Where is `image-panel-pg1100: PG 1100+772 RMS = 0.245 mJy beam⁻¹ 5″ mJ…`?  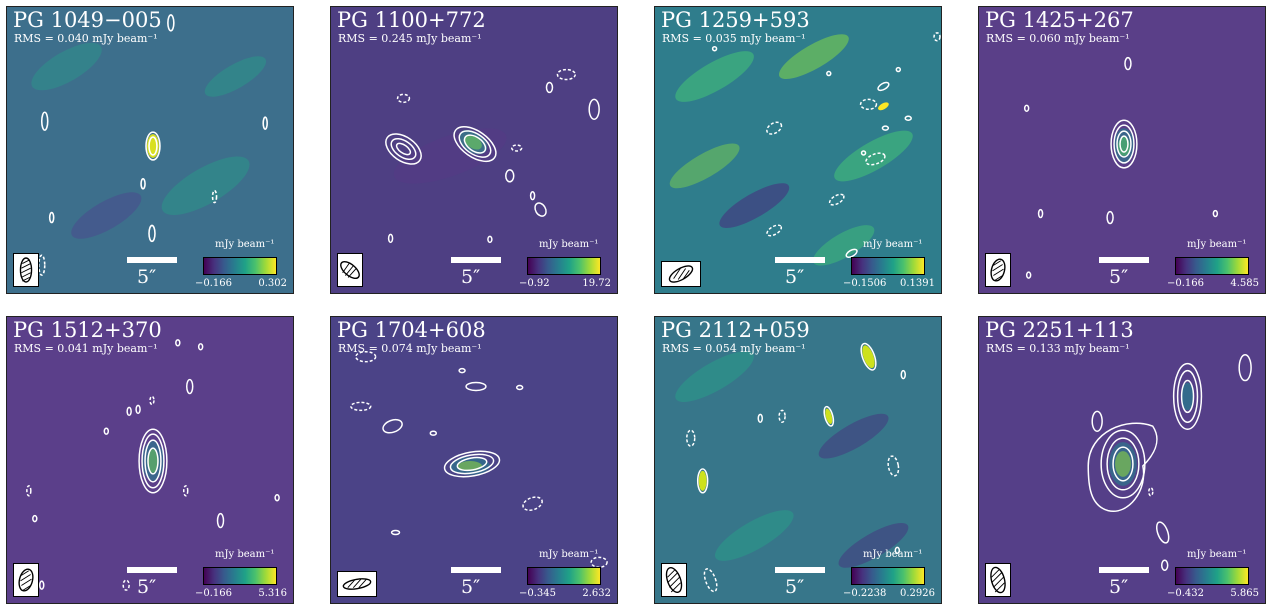
image-panel-pg1100: PG 1100+772 RMS = 0.245 mJy beam⁻¹ 5″ mJ… is located at coordinates (474, 150).